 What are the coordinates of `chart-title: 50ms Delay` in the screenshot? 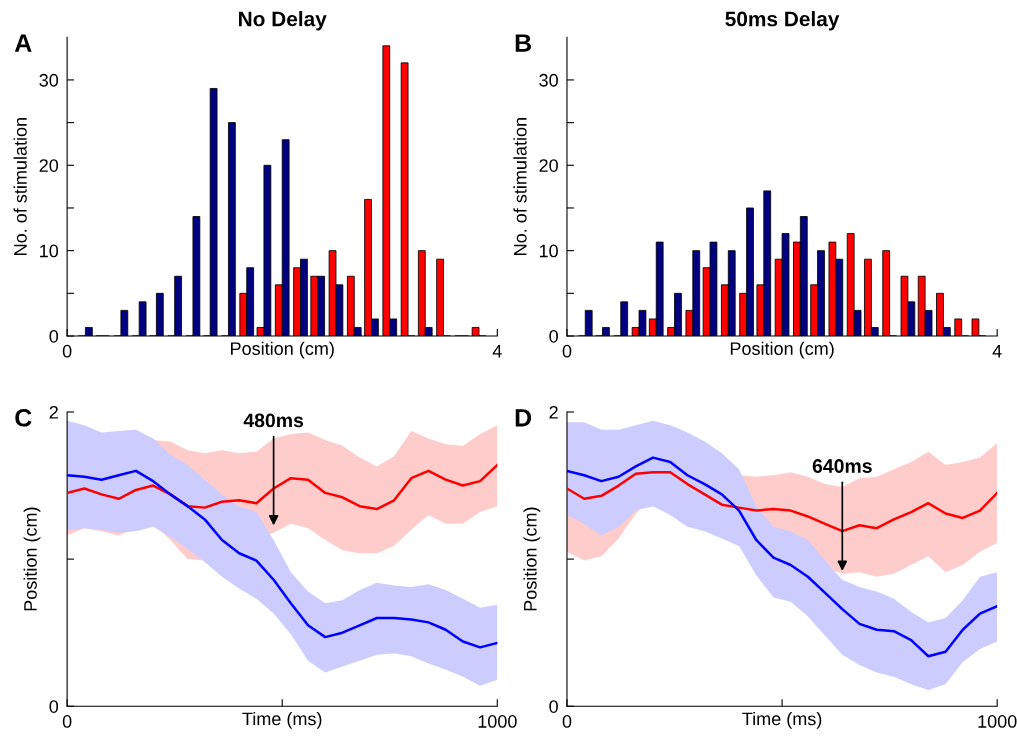 It's located at (782, 21).